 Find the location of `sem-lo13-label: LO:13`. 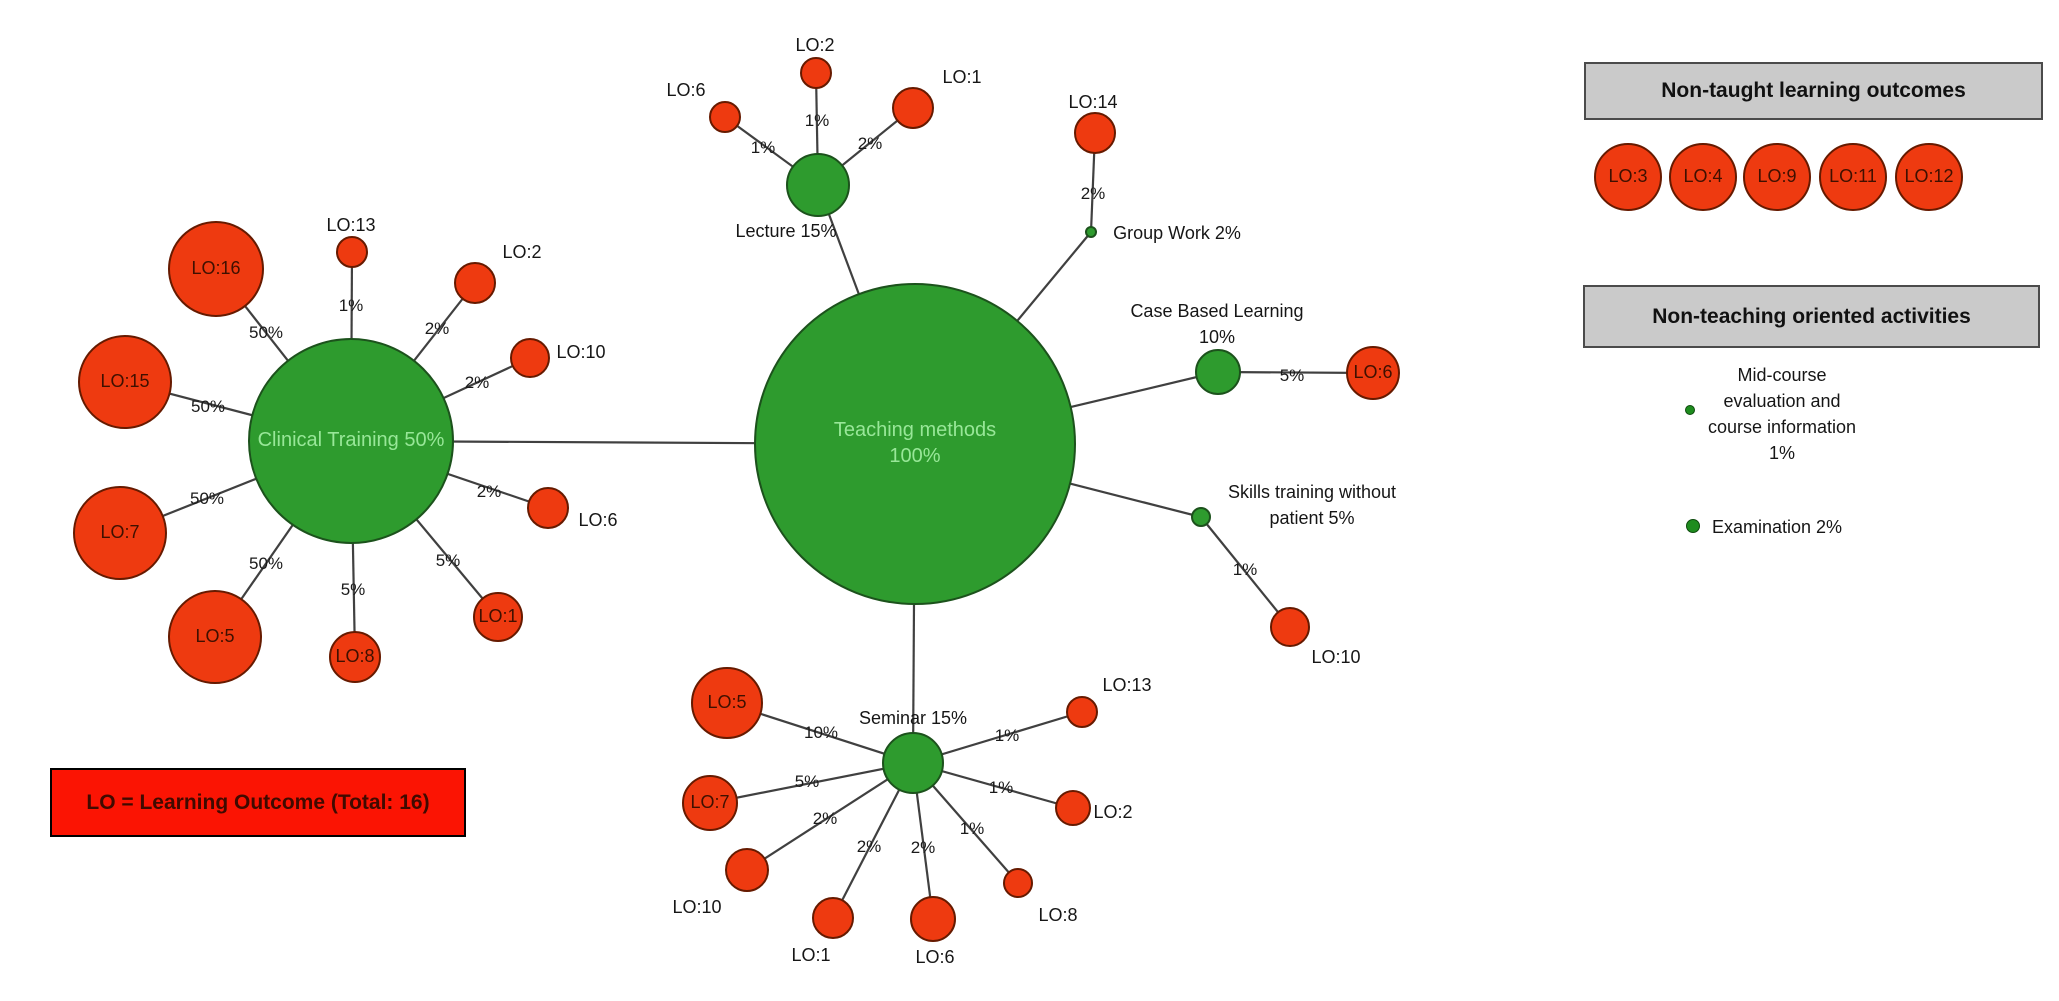

sem-lo13-label: LO:13 is located at coordinates (1127, 684).